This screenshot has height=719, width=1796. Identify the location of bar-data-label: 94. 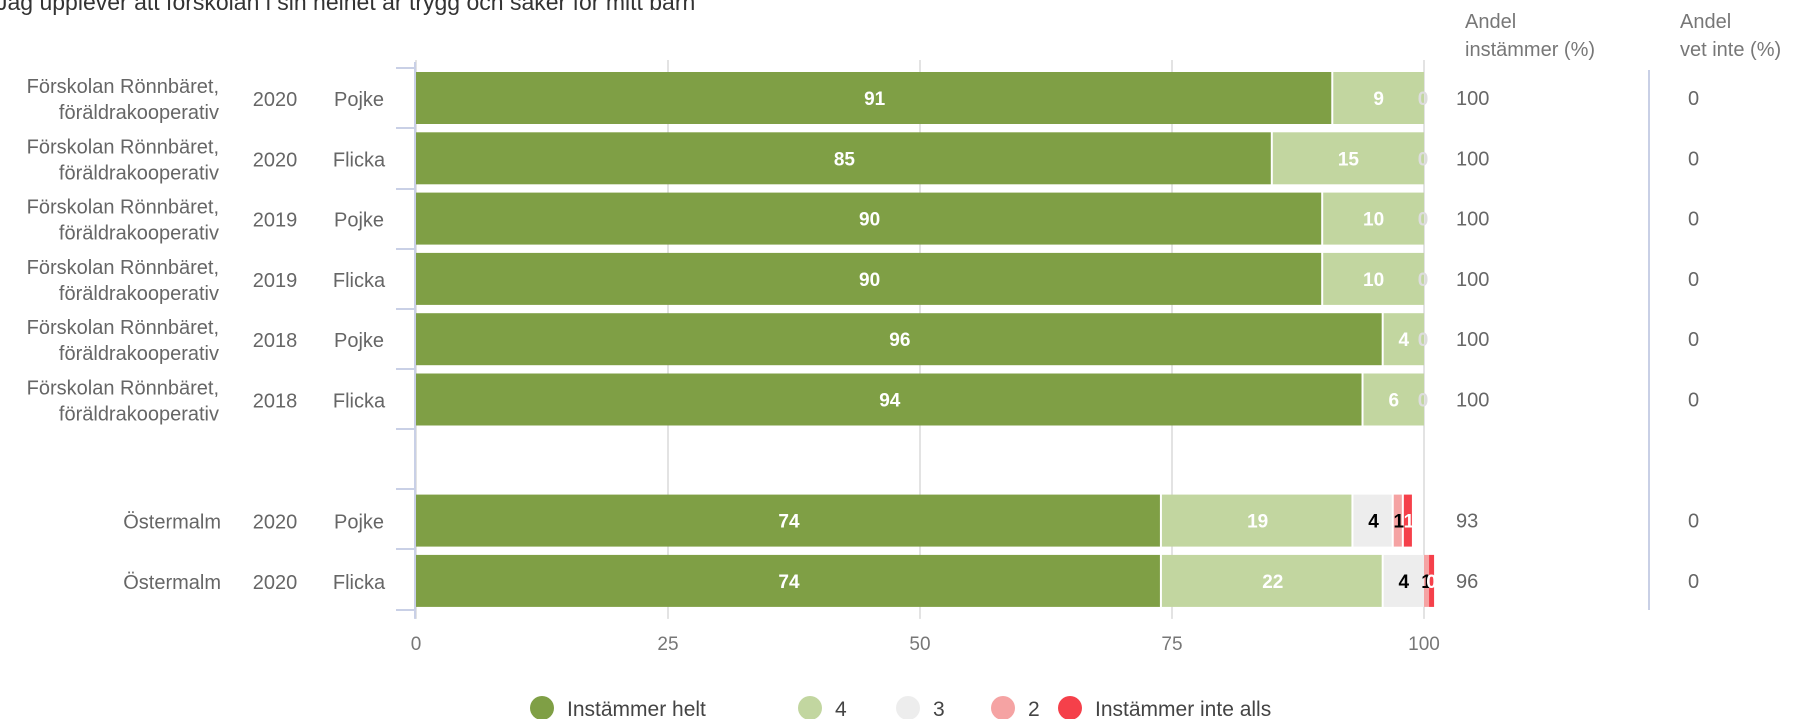
(890, 401).